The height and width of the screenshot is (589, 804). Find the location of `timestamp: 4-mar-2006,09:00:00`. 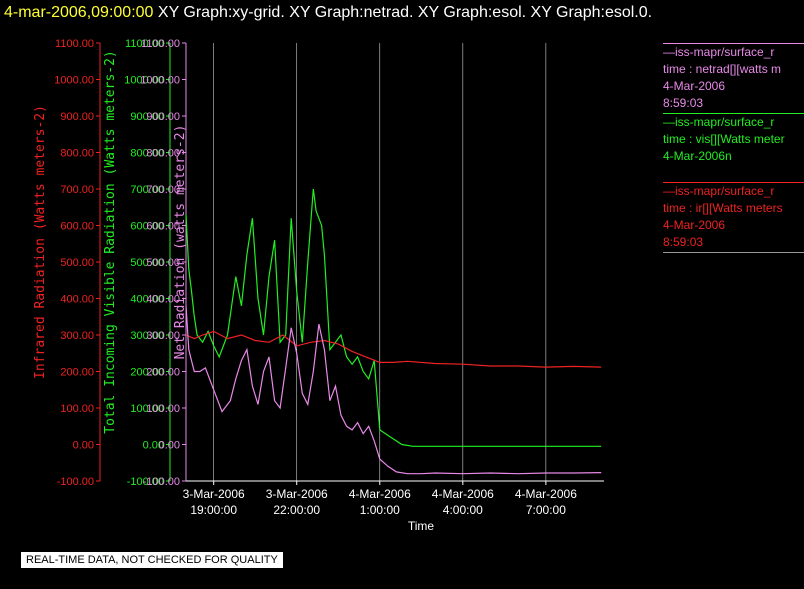

timestamp: 4-mar-2006,09:00:00 is located at coordinates (79, 12).